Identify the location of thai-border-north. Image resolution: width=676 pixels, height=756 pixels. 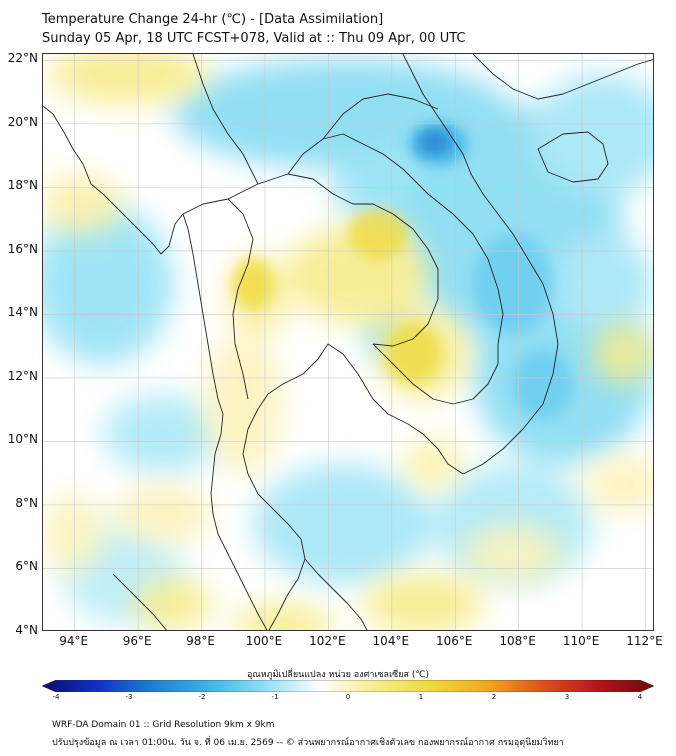
(333, 260).